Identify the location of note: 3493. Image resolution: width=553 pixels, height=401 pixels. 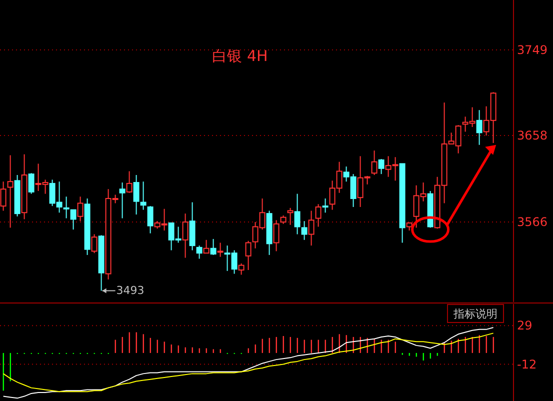
(123, 291).